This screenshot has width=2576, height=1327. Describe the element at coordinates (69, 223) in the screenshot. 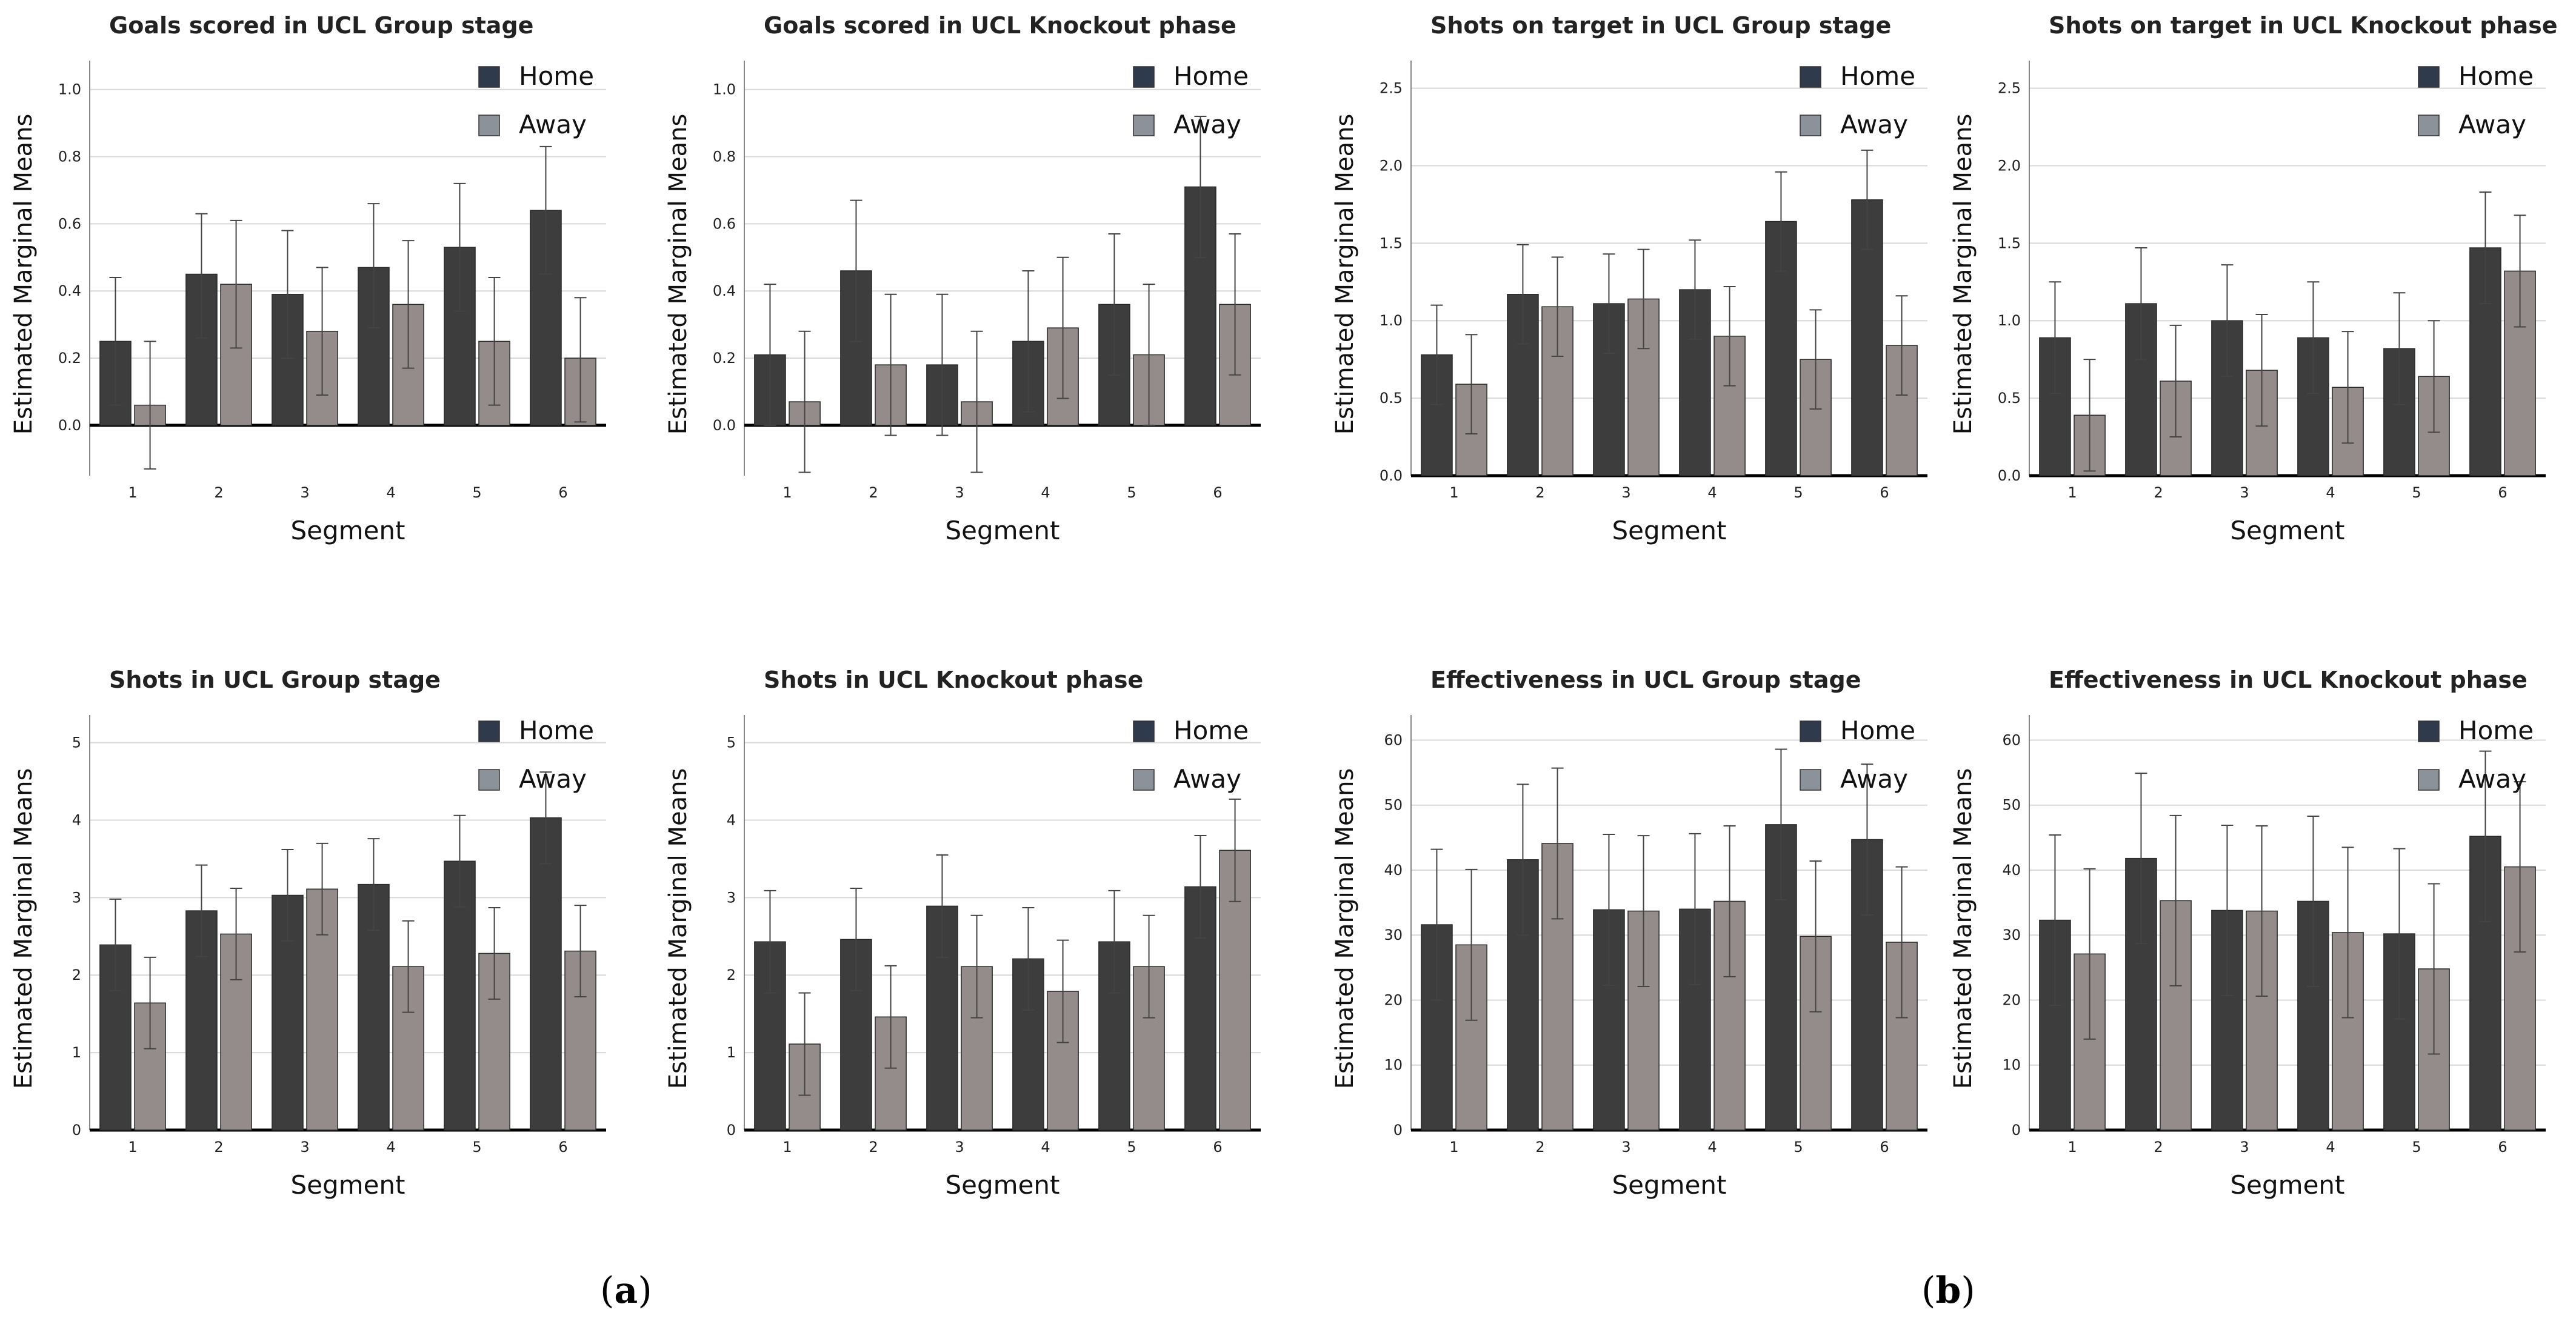

I see `y-tick-label: 0.6` at that location.